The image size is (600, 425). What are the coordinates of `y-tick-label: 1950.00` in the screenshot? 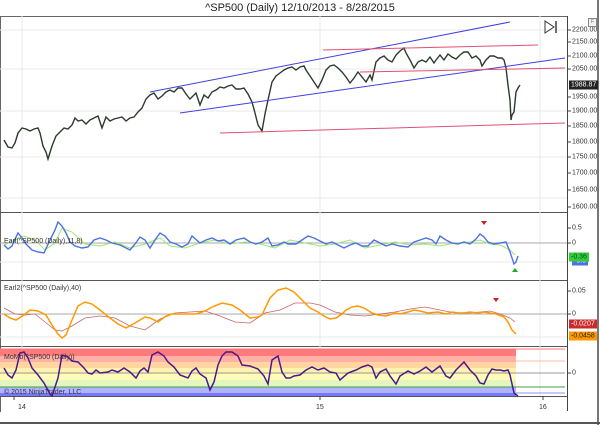 It's located at (585, 97).